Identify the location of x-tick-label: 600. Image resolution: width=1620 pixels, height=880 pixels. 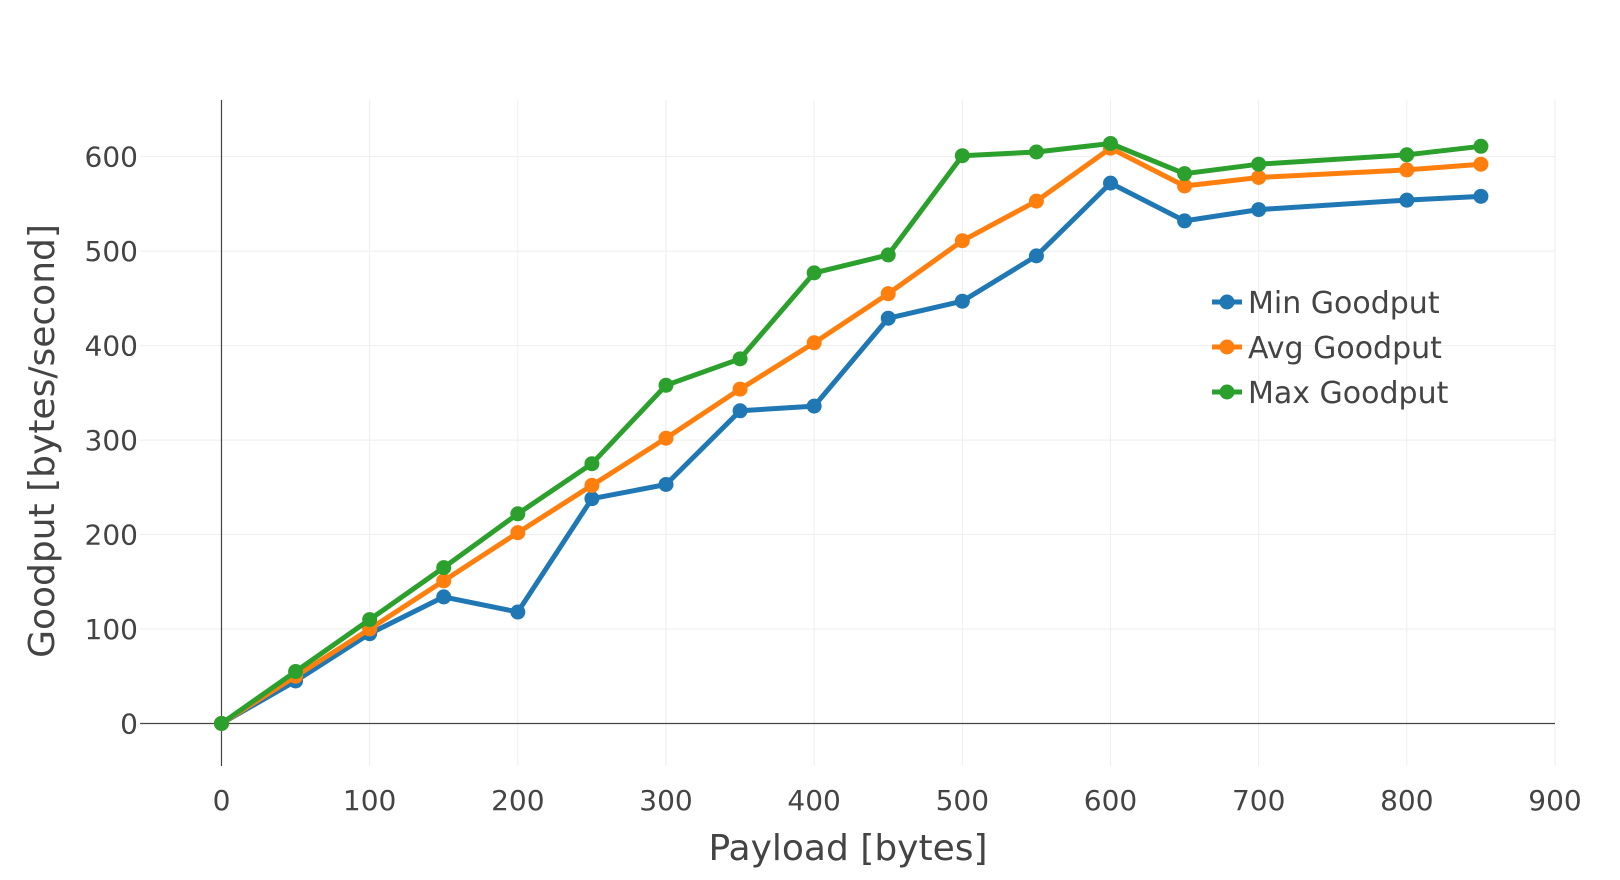
(1110, 800).